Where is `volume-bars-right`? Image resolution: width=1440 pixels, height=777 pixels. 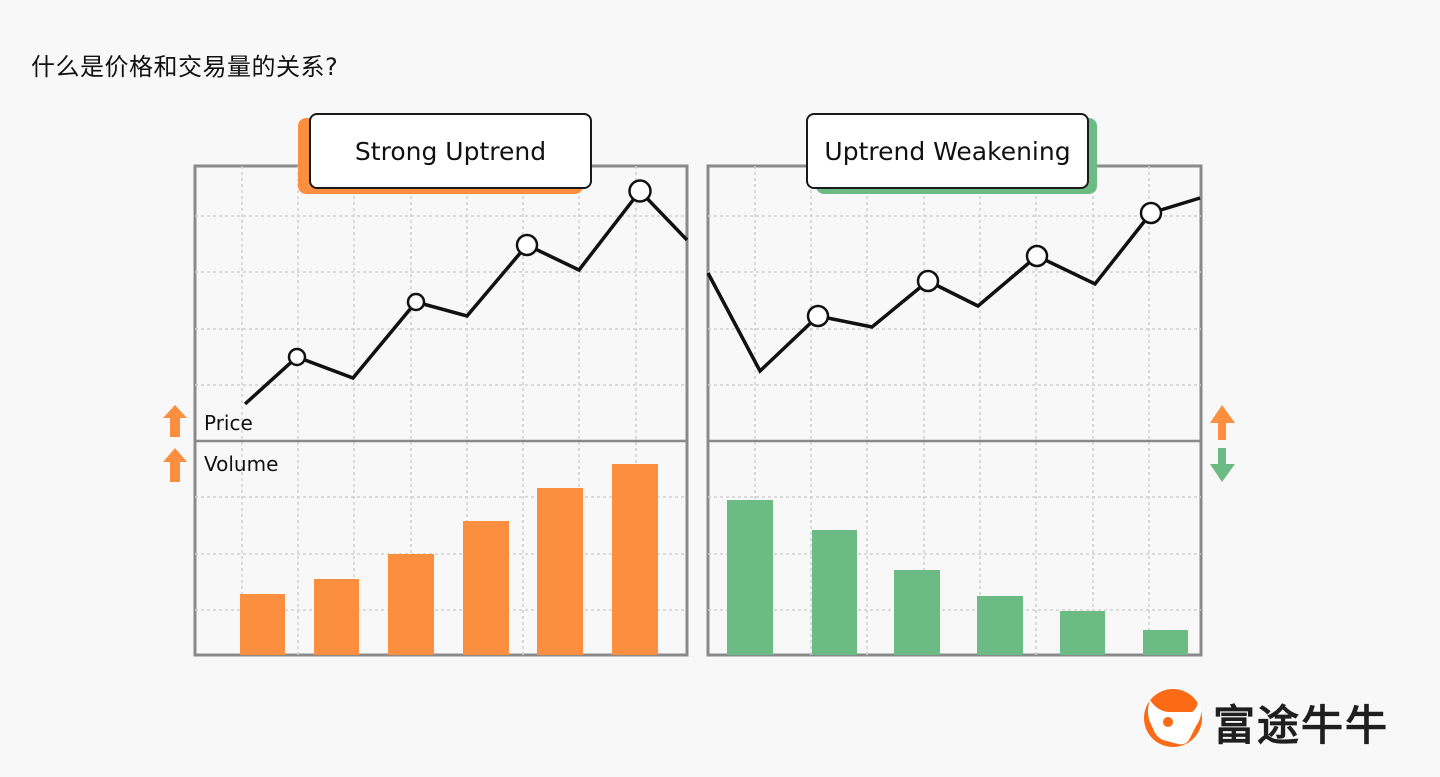 volume-bars-right is located at coordinates (957, 577).